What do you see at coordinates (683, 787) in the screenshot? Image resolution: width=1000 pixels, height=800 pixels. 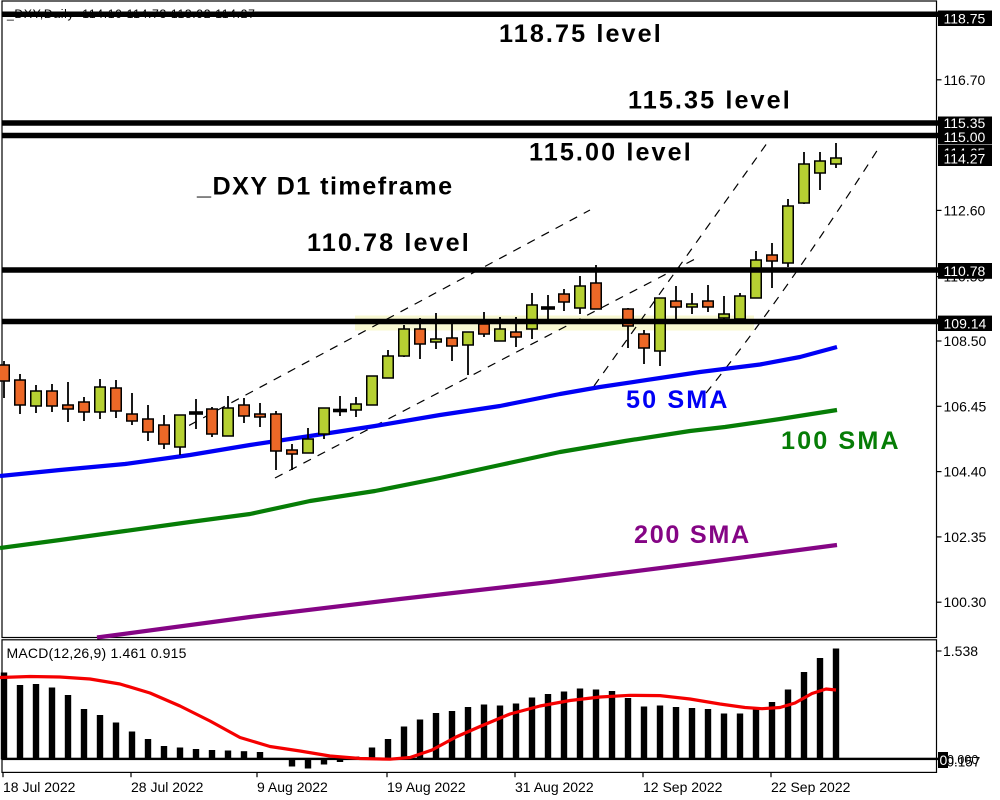 I see `svg-text: 12 Sep 2022` at bounding box center [683, 787].